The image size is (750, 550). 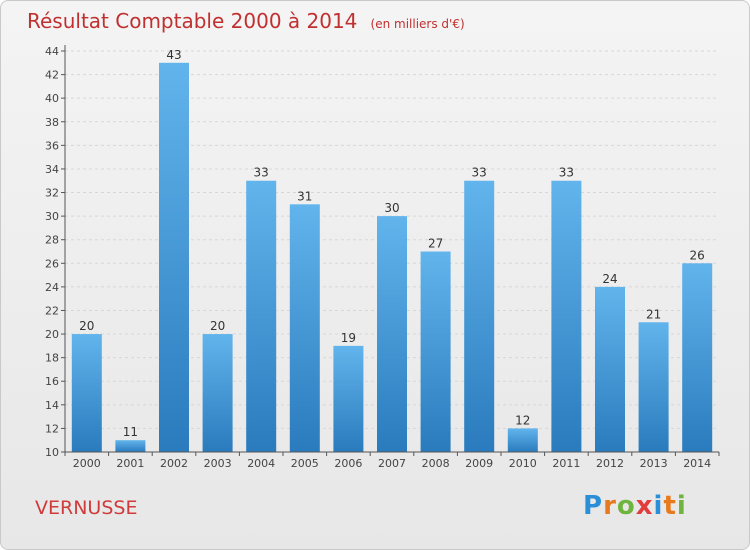 I want to click on logo-letter: r, so click(x=610, y=506).